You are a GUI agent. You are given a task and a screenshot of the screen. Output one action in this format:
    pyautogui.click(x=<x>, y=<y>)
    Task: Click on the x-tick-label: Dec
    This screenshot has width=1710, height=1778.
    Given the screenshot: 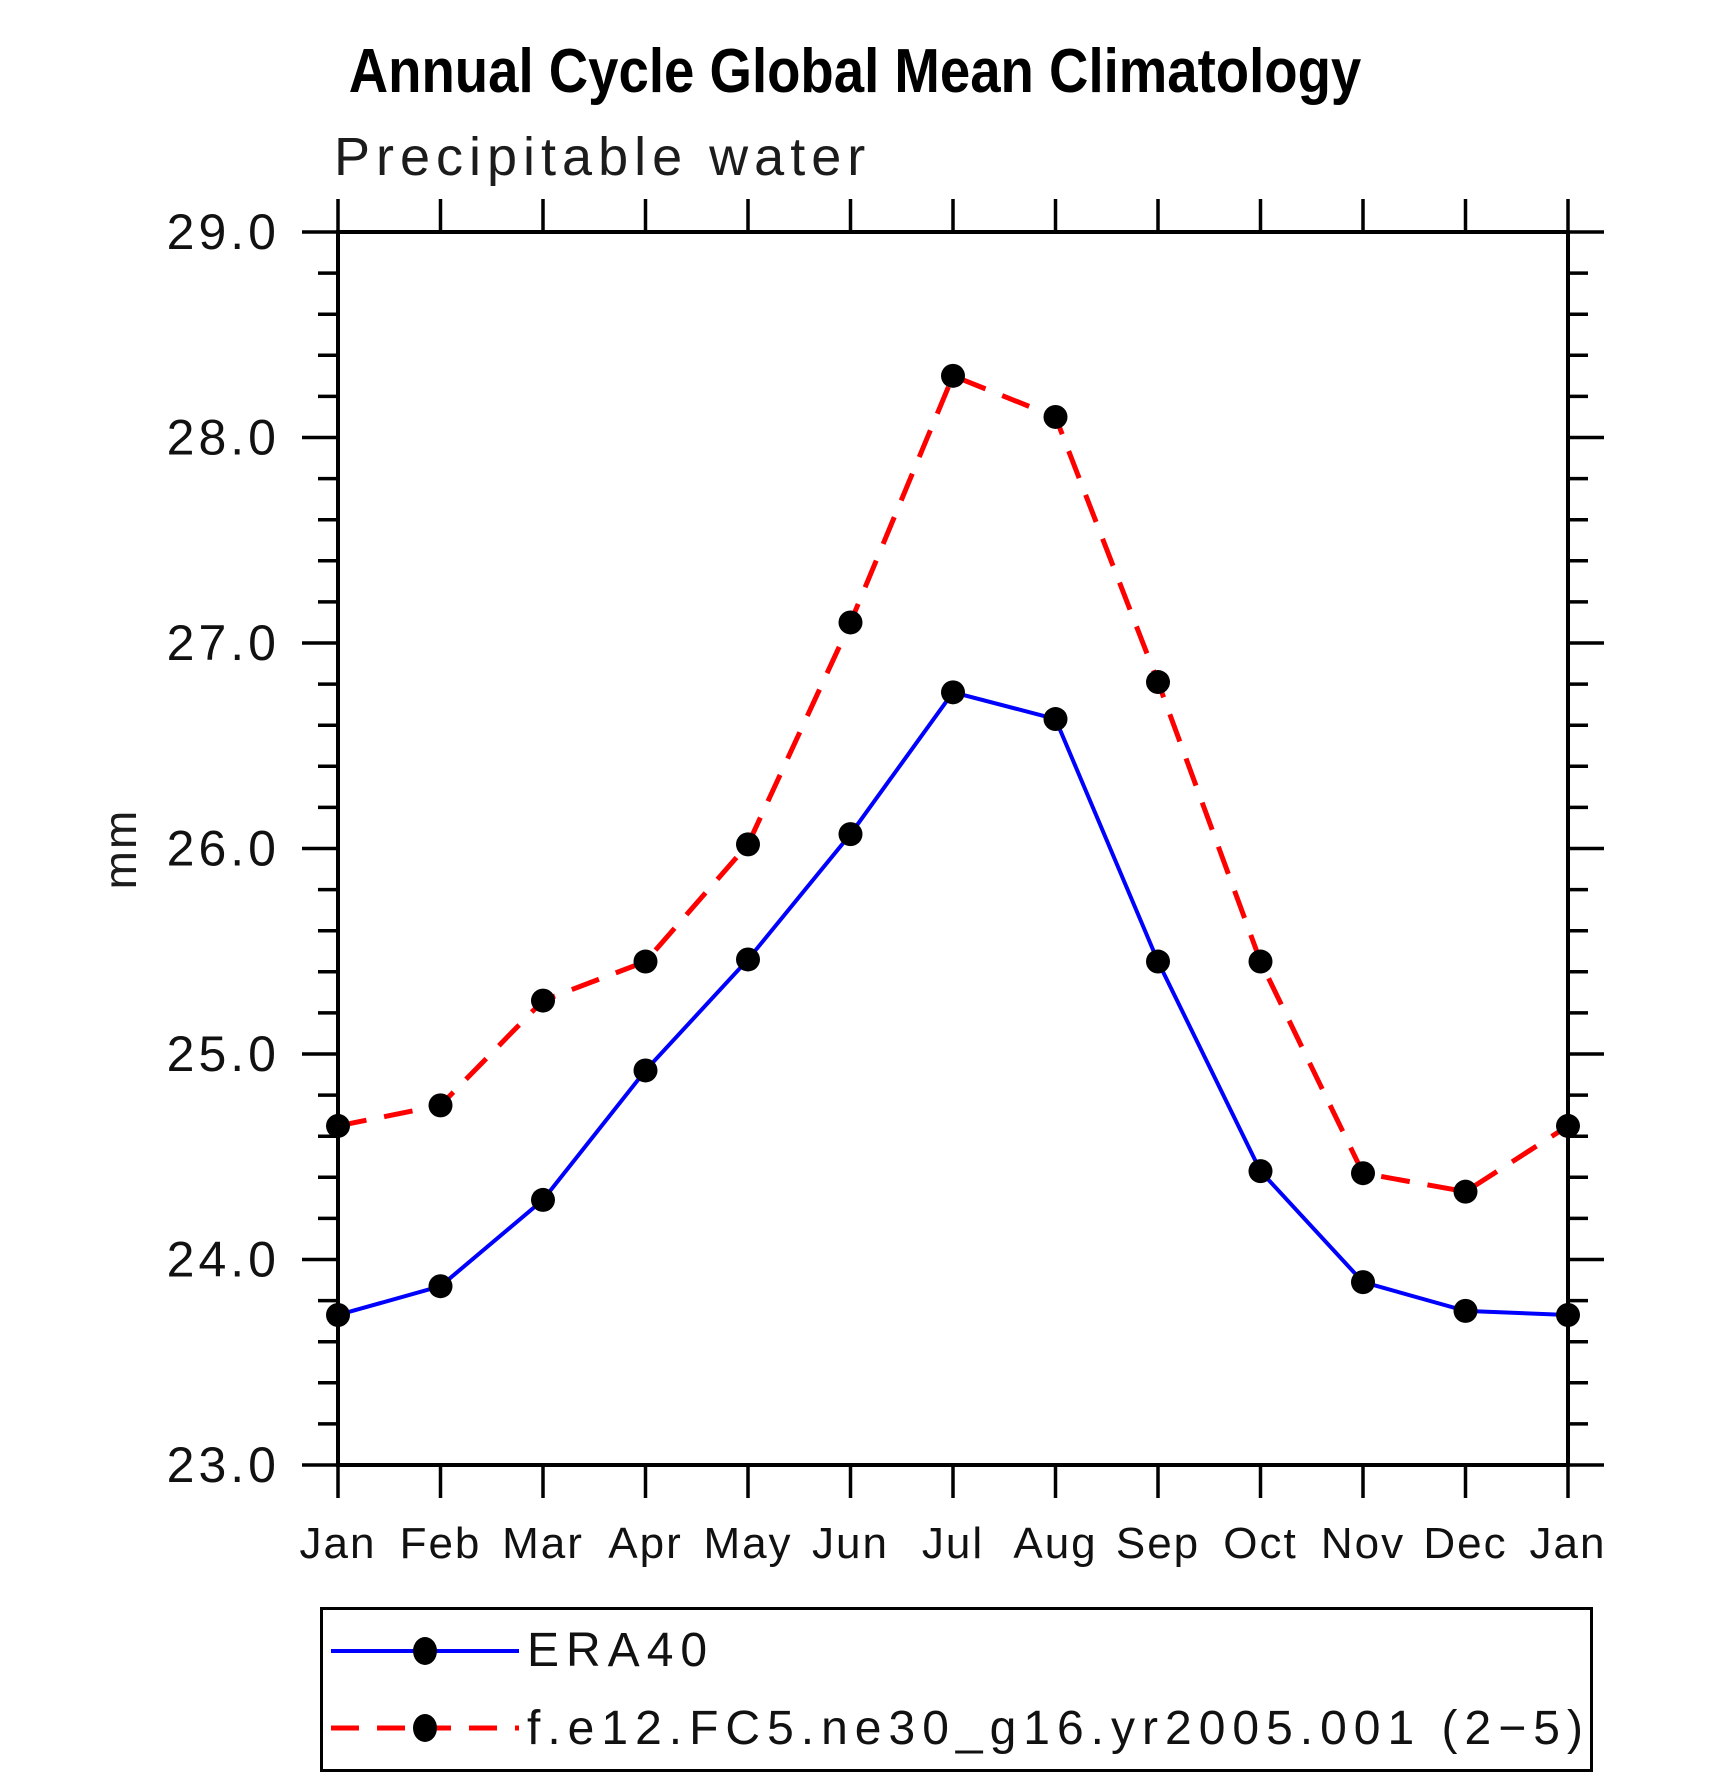 What is the action you would take?
    pyautogui.click(x=1465, y=1543)
    